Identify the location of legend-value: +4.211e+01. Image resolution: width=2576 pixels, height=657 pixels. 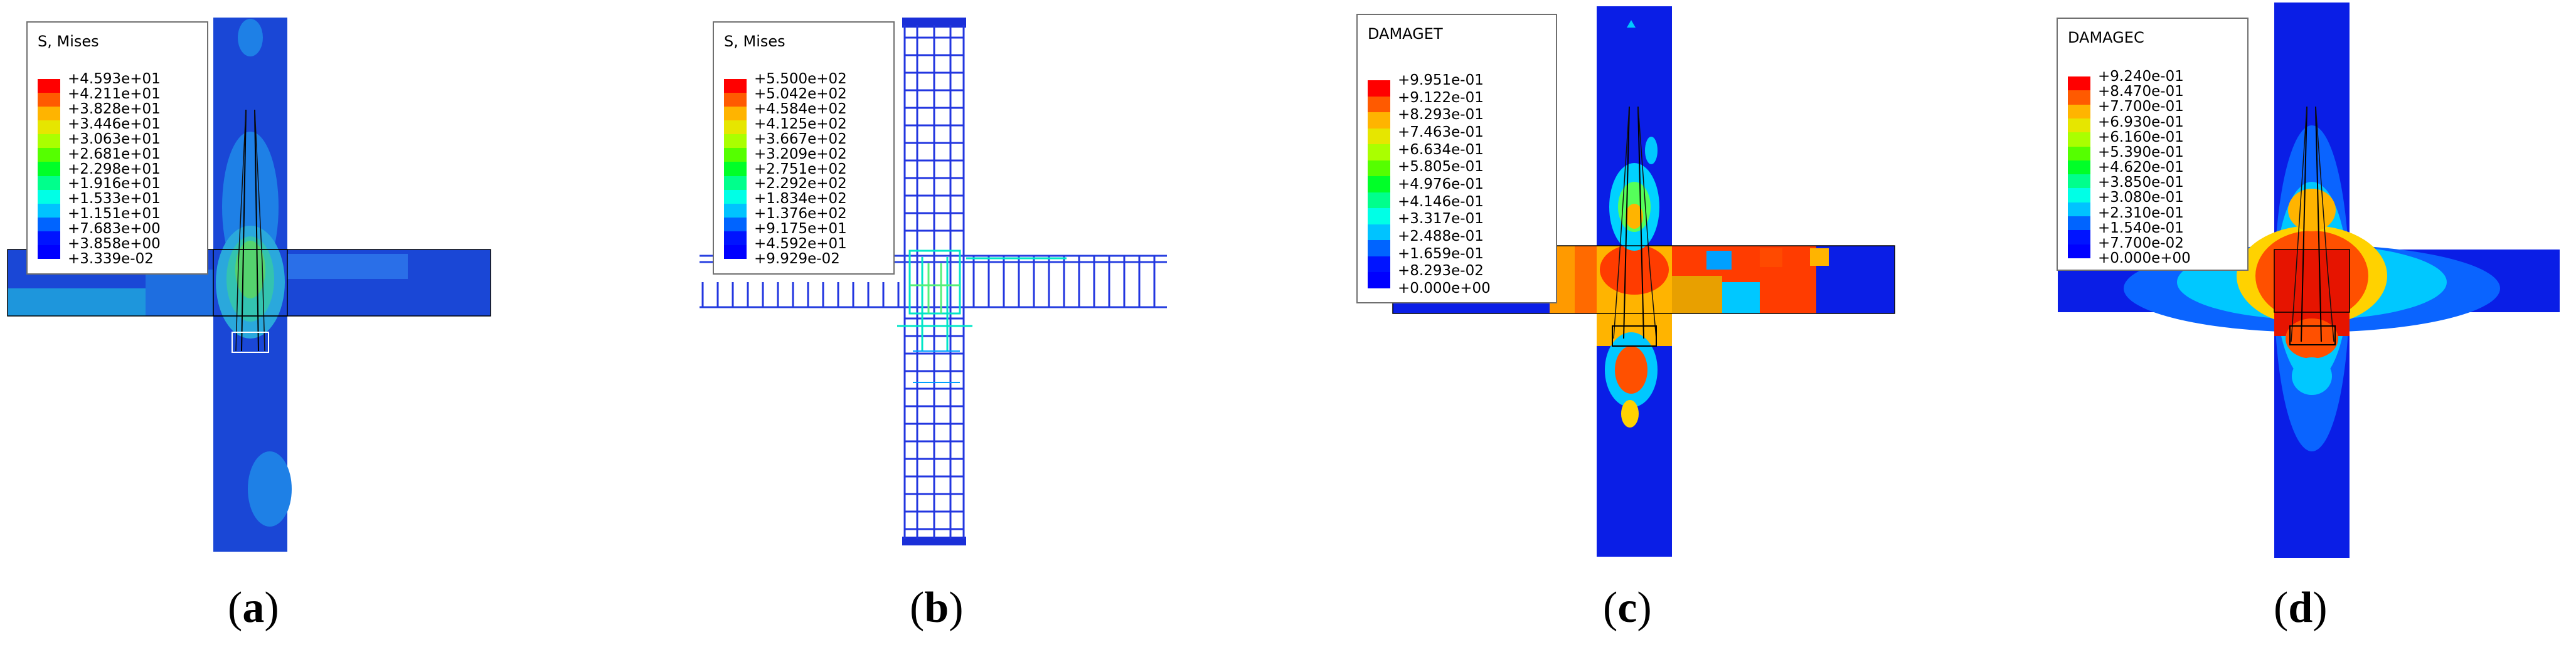
(114, 93).